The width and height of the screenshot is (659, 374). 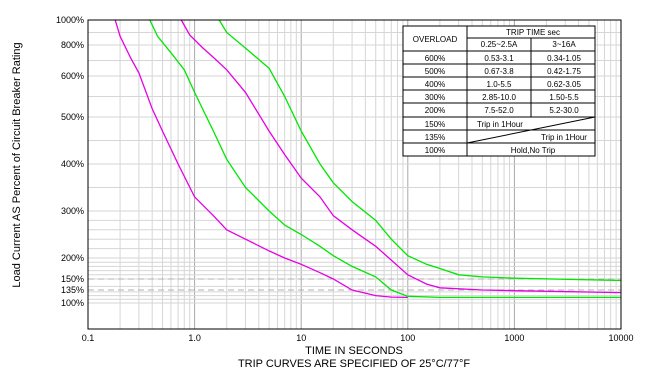 What do you see at coordinates (564, 84) in the screenshot?
I see `table-cell-large: 0.62-3.05` at bounding box center [564, 84].